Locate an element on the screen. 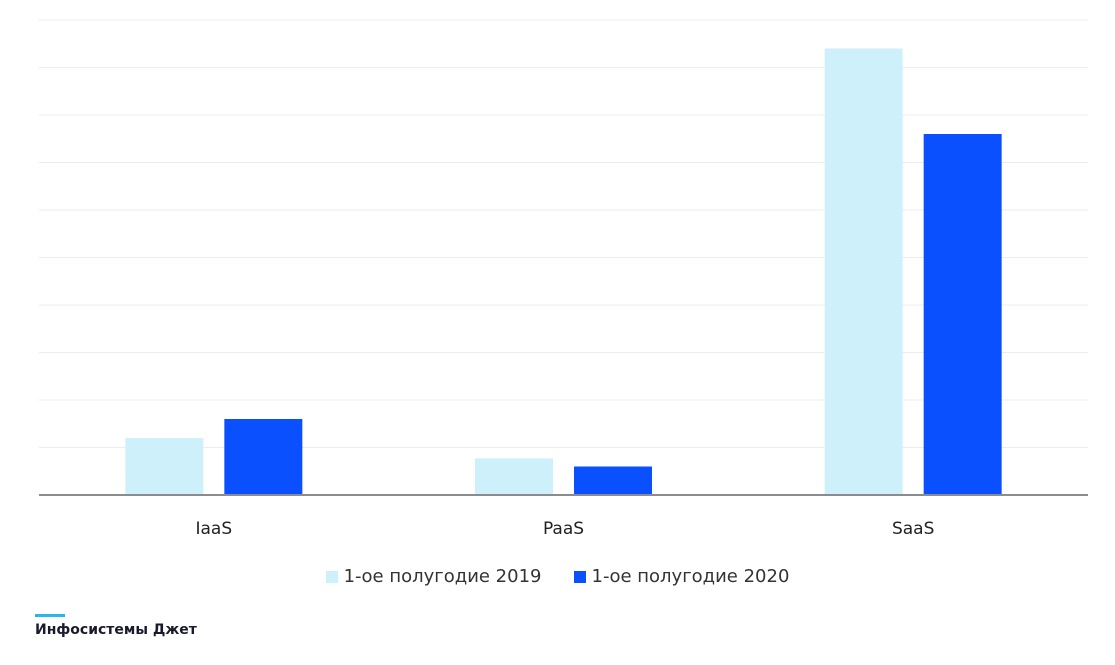 This screenshot has height=665, width=1115. legend-swatch-2020 is located at coordinates (579, 576).